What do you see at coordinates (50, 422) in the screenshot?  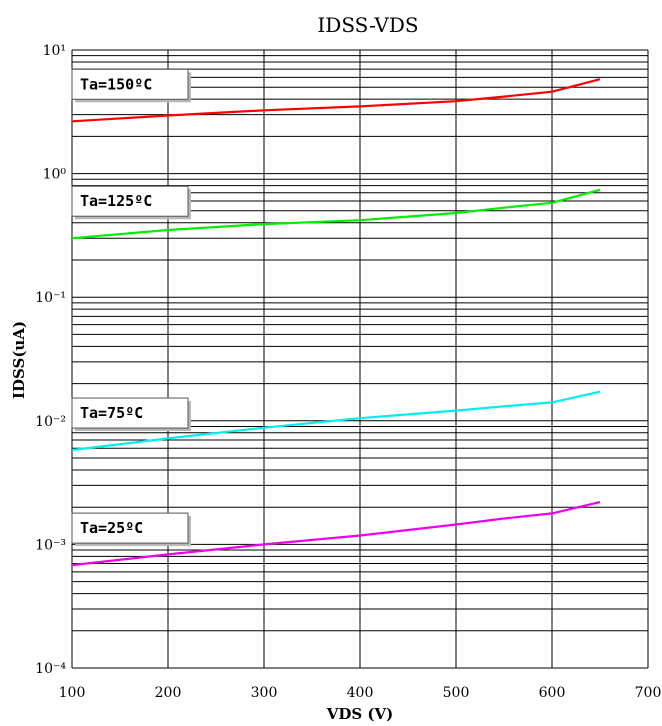 I see `y-tick-label: 10⁻²` at bounding box center [50, 422].